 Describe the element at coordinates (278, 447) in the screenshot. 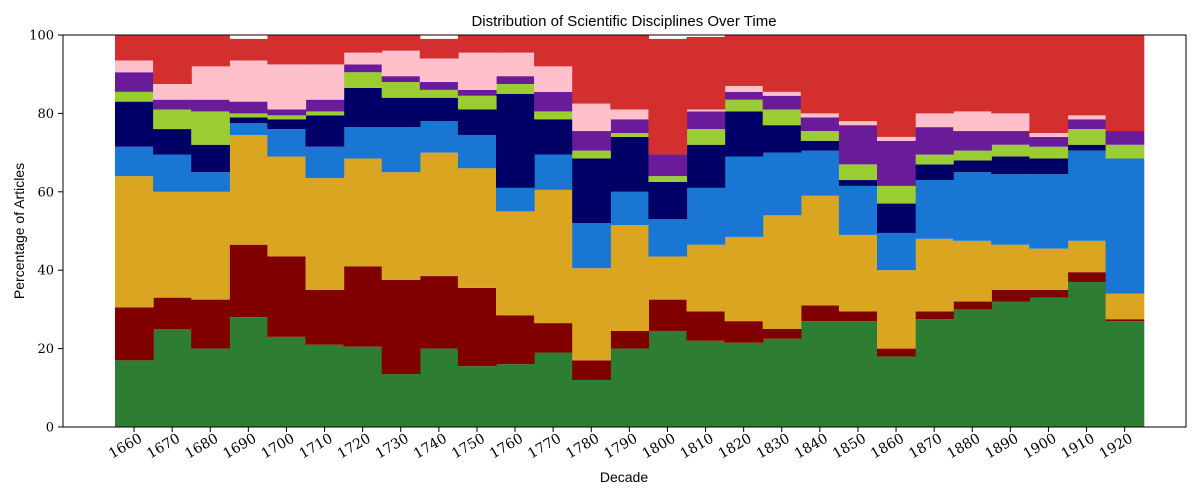

I see `x-tick-label: 1700` at that location.